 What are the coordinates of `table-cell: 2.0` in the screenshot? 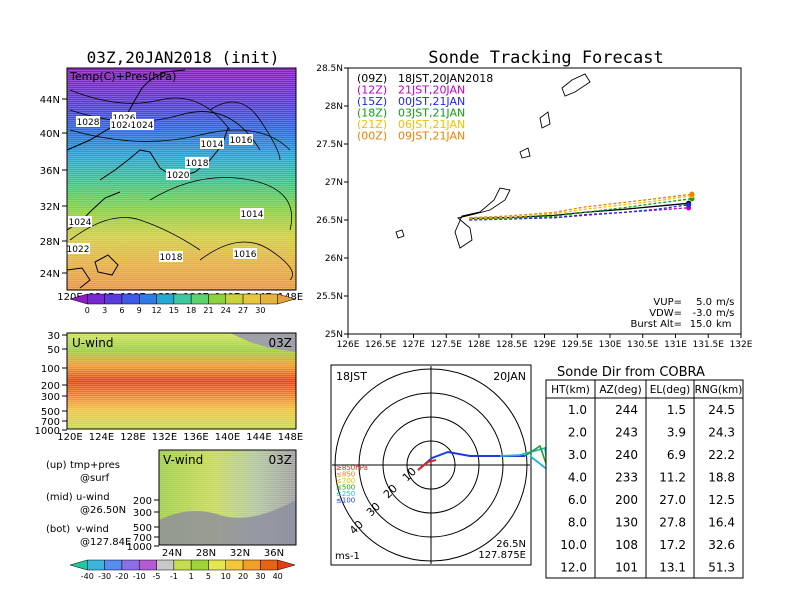 It's located at (577, 433).